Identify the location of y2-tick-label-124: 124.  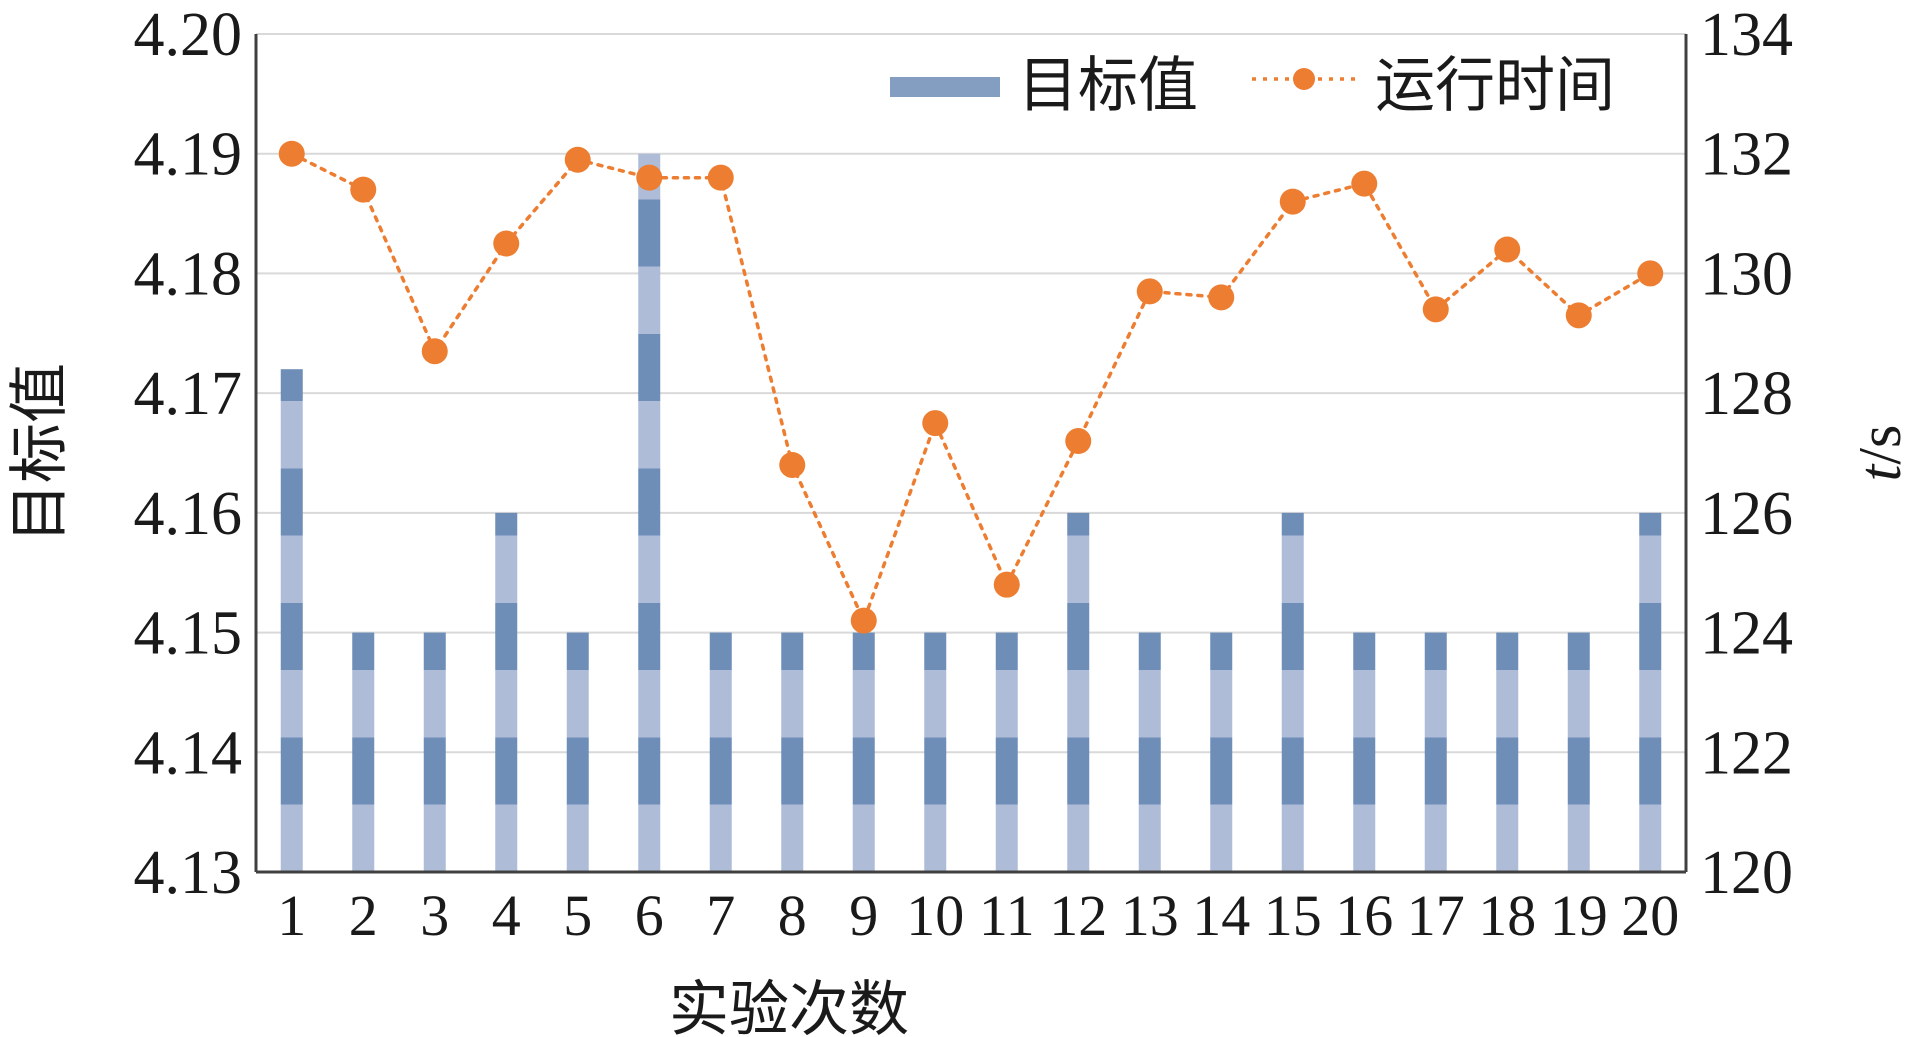
(1746, 634).